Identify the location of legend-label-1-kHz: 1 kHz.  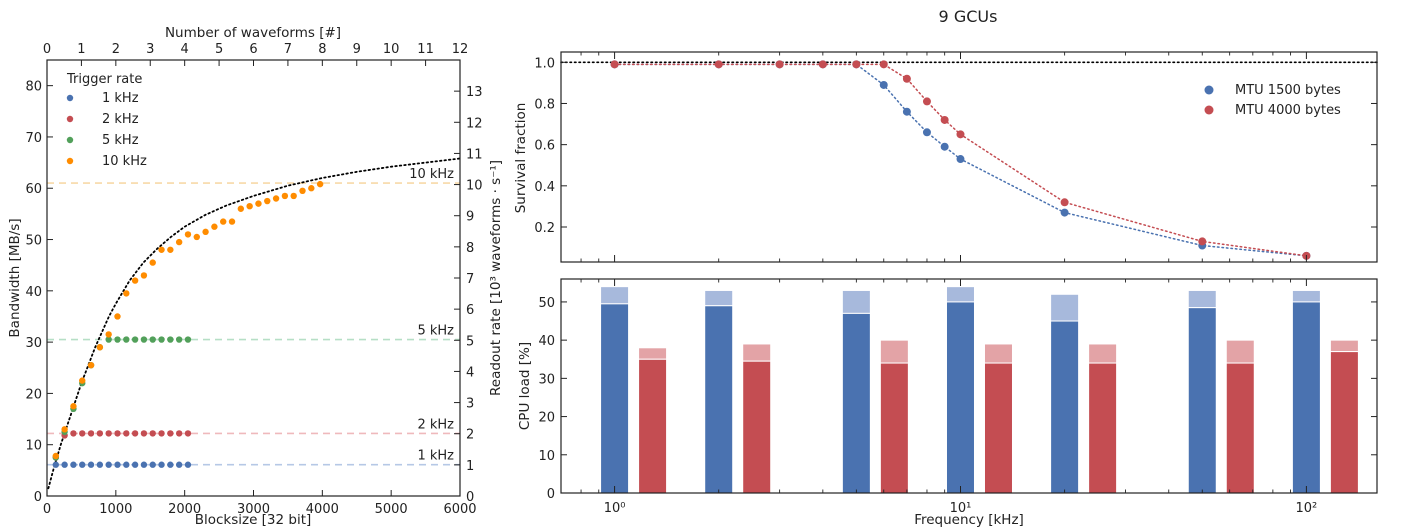
(120, 98).